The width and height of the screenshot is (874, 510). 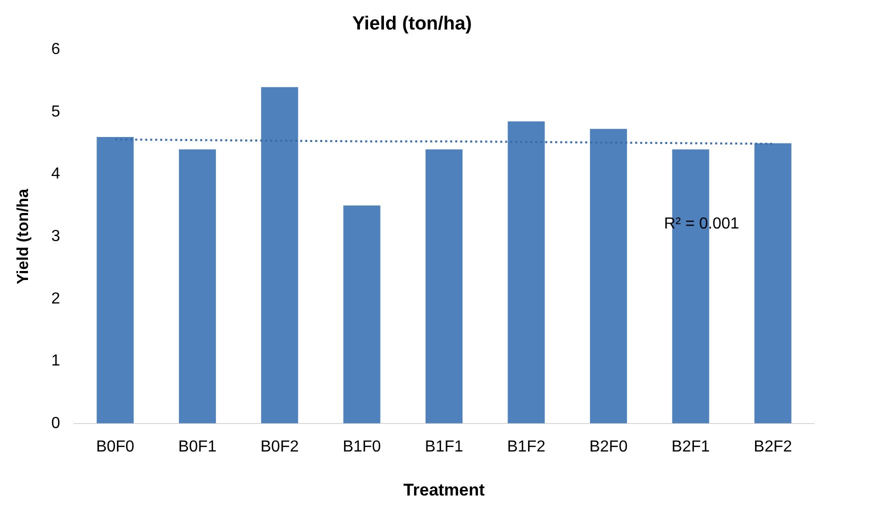 I want to click on x-tick-label: B1F0, so click(x=362, y=447).